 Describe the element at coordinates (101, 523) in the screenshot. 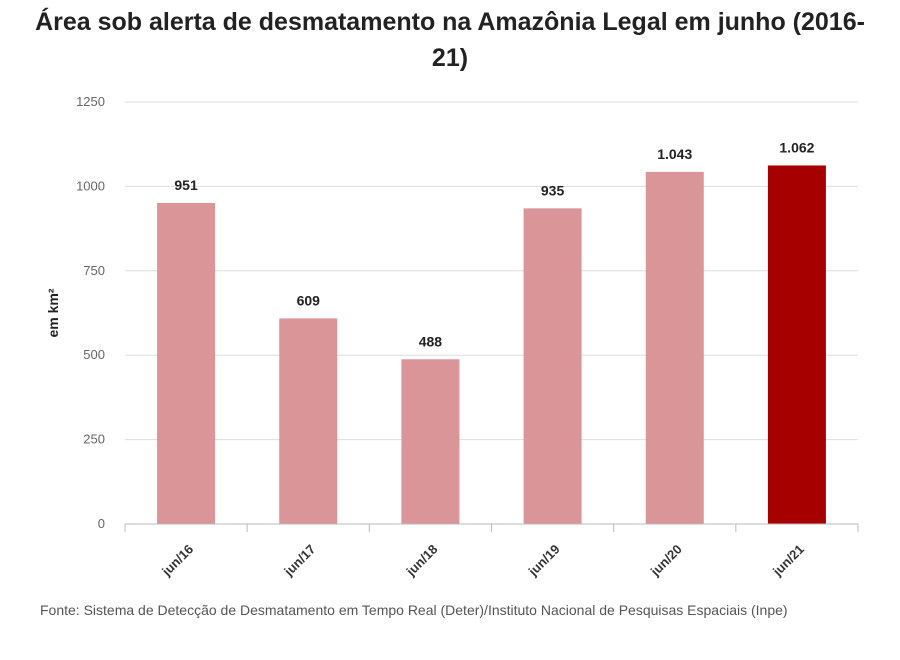

I see `y-tick-label: 0` at that location.